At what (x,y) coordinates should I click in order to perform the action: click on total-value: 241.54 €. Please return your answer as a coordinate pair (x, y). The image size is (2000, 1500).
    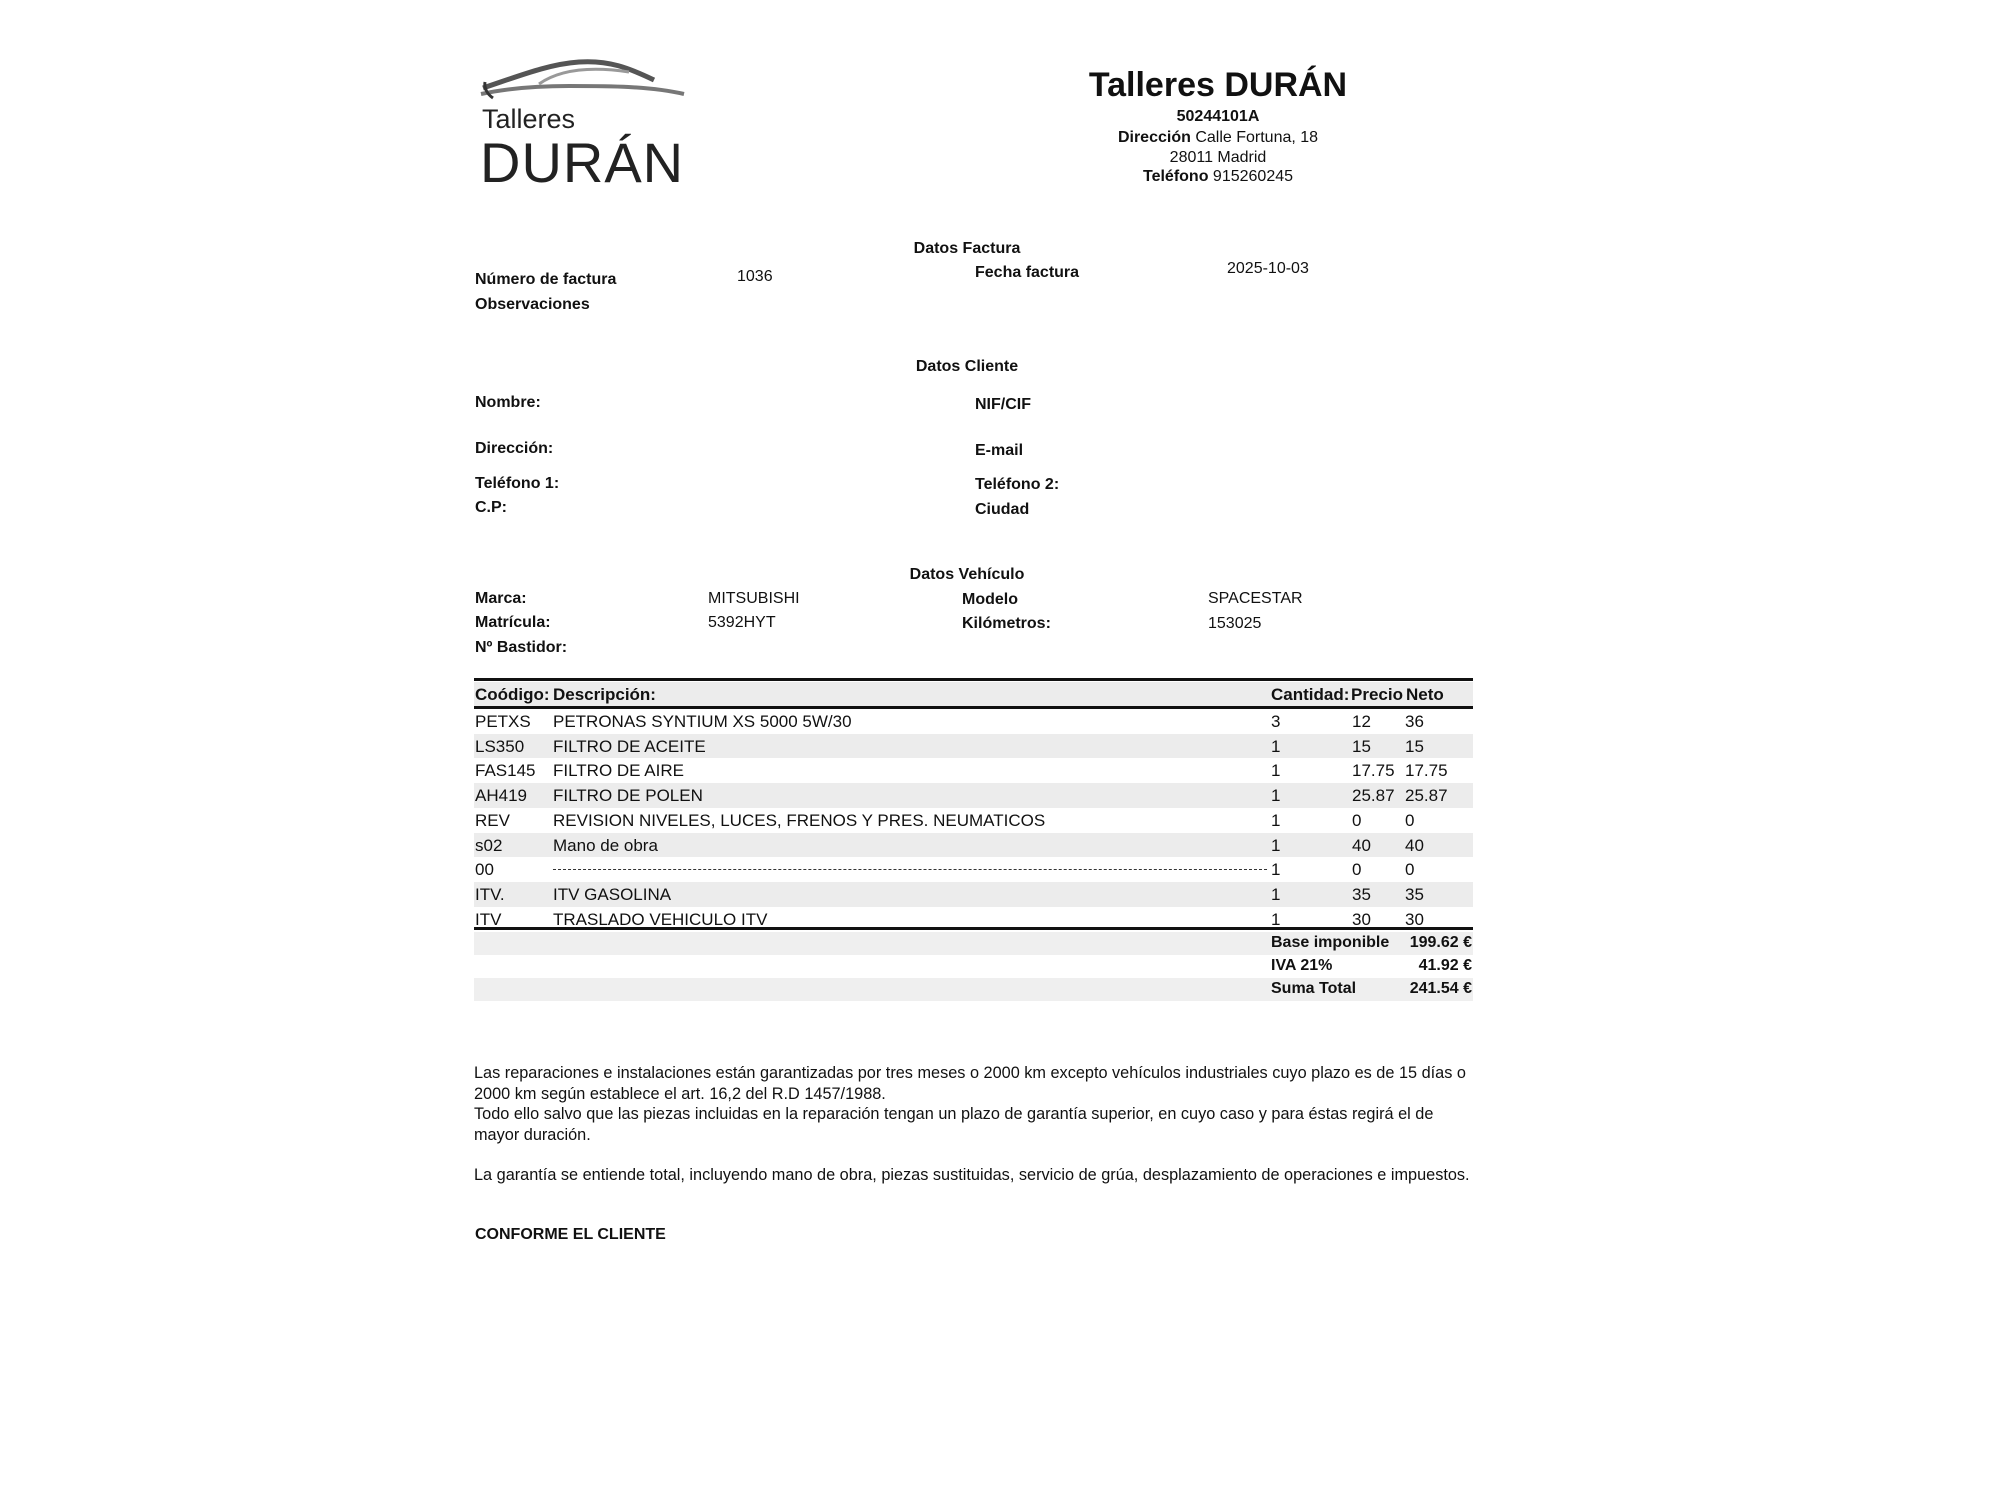
    Looking at the image, I should click on (1440, 988).